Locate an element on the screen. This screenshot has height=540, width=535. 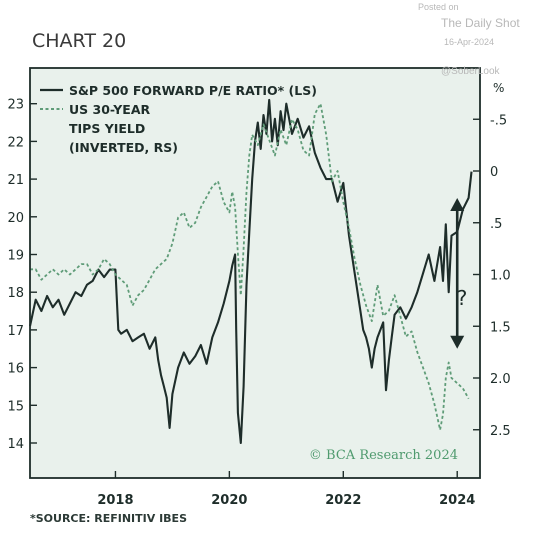
legend-label-tips-yield: US 30-YEAR TIPS YIELD (INVERTED, RS) is located at coordinates (123, 128).